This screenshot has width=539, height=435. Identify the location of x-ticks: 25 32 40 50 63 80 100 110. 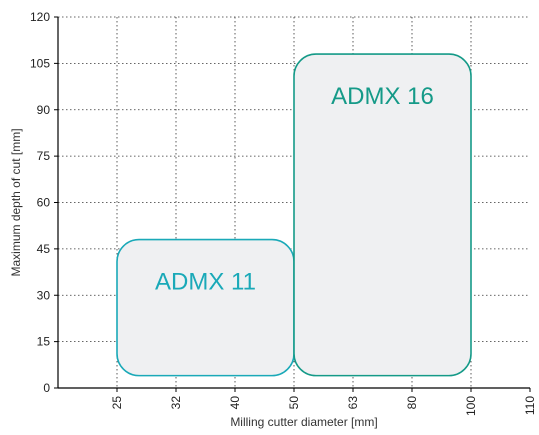
(323, 402).